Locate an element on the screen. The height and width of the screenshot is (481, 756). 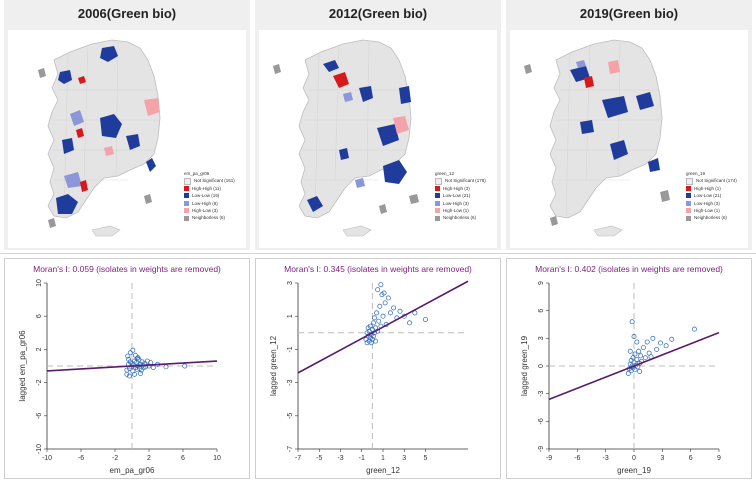
legend-item: High-High (1) is located at coordinates (711, 188).